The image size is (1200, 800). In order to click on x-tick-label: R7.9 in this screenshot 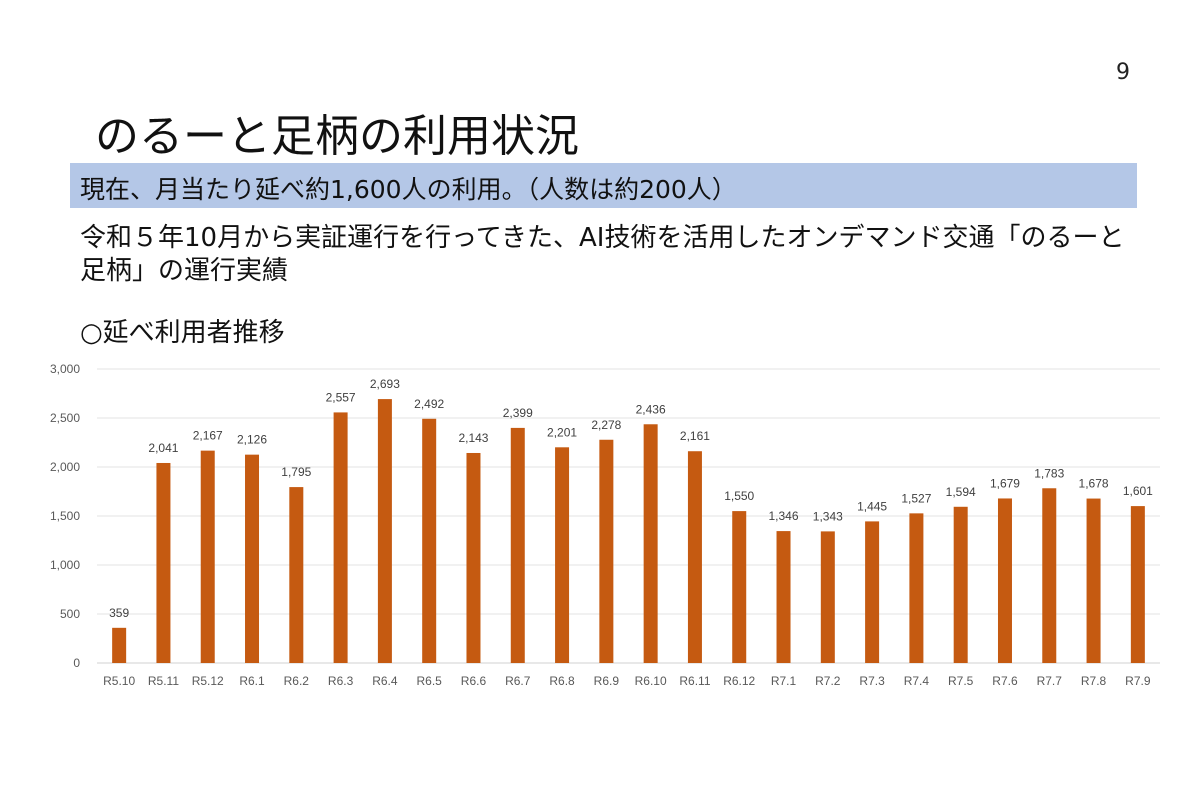, I will do `click(1138, 681)`.